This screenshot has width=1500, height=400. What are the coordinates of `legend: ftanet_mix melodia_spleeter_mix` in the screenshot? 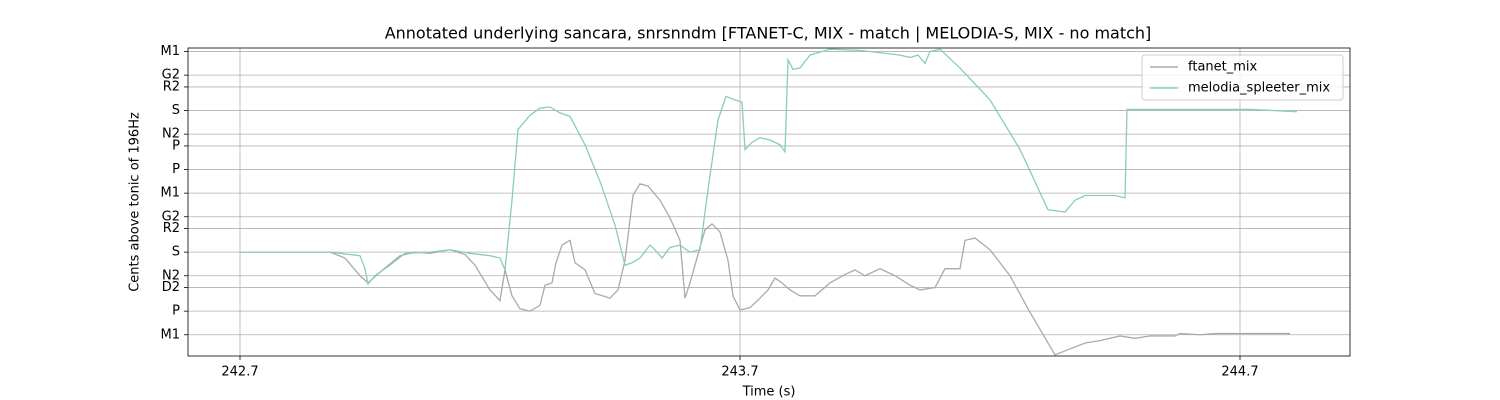 It's located at (1242, 77).